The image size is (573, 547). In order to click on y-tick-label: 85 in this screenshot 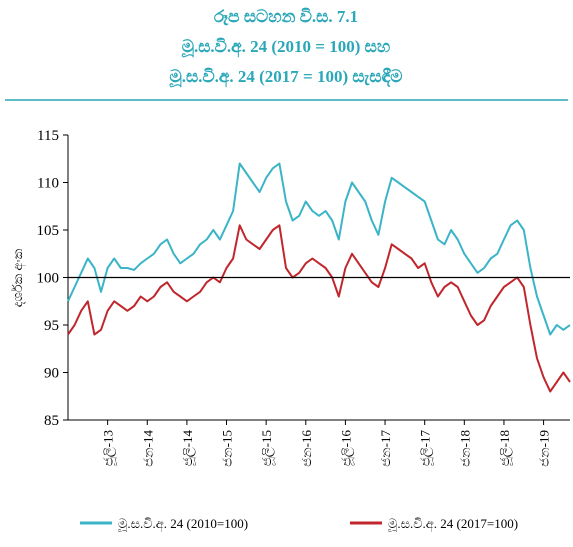, I will do `click(51, 421)`.